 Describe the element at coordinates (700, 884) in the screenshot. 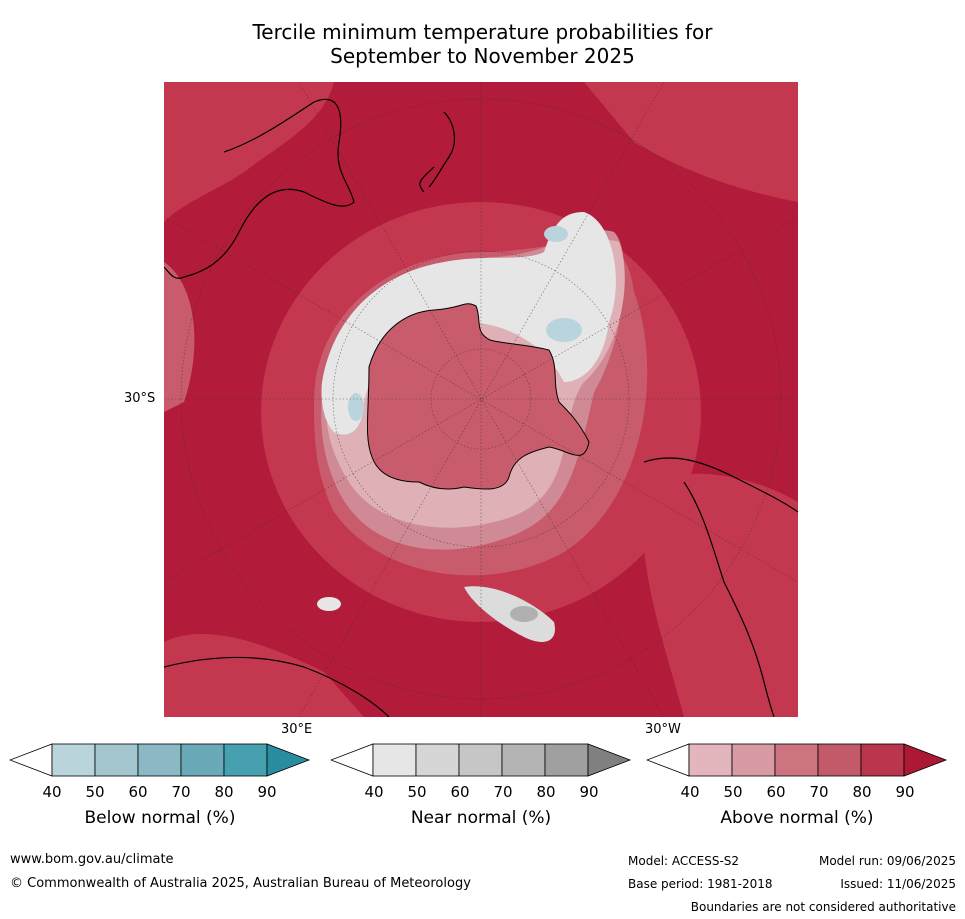

I see `footer-base-period: Base period: 1981-2018` at that location.